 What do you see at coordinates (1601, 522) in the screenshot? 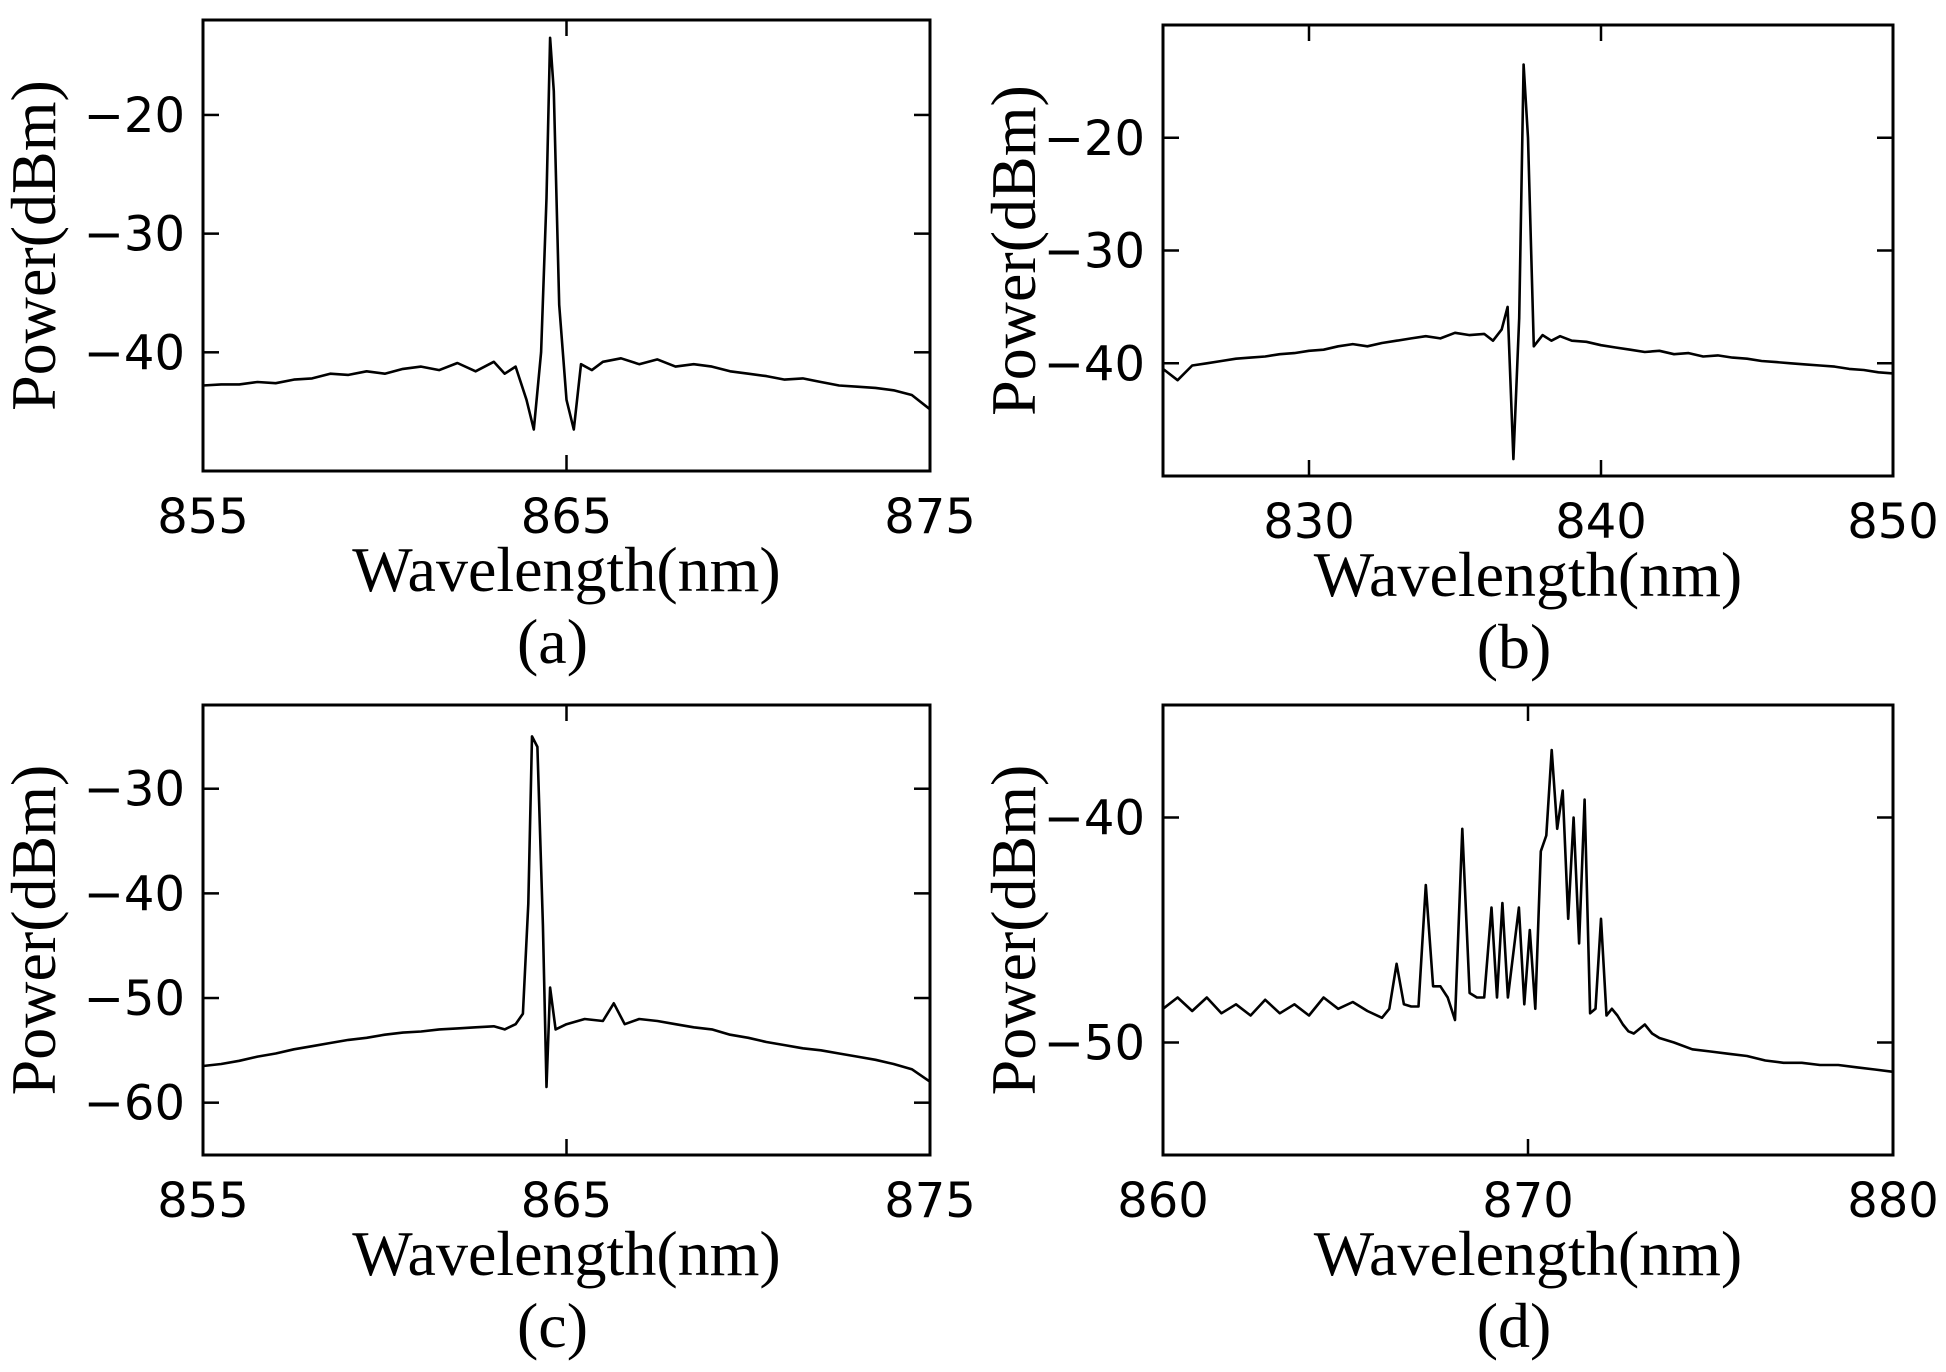
I see `x-tick-label: 840` at bounding box center [1601, 522].